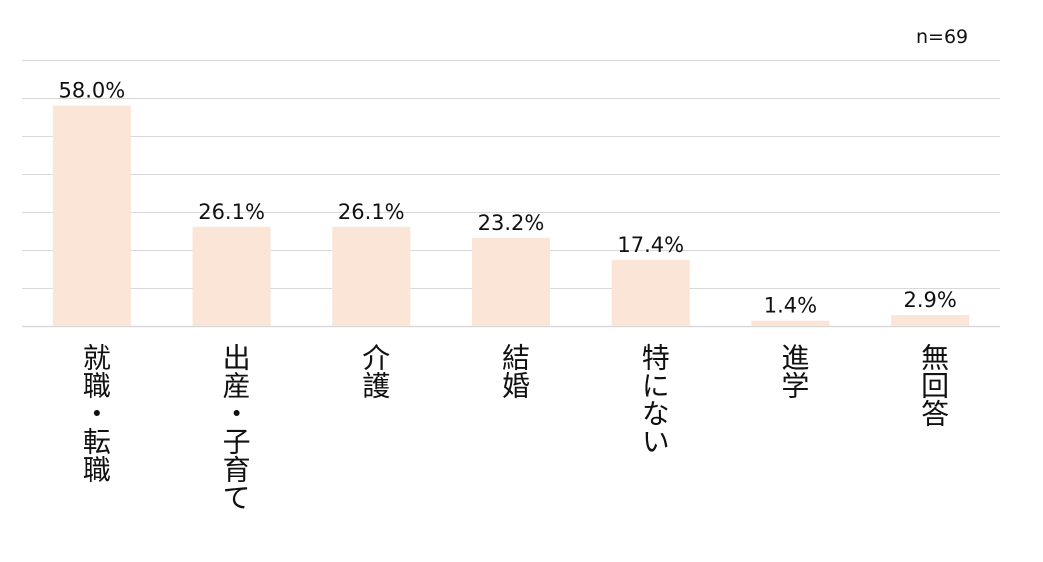  Describe the element at coordinates (375, 371) in the screenshot. I see `category-label: 介護` at that location.